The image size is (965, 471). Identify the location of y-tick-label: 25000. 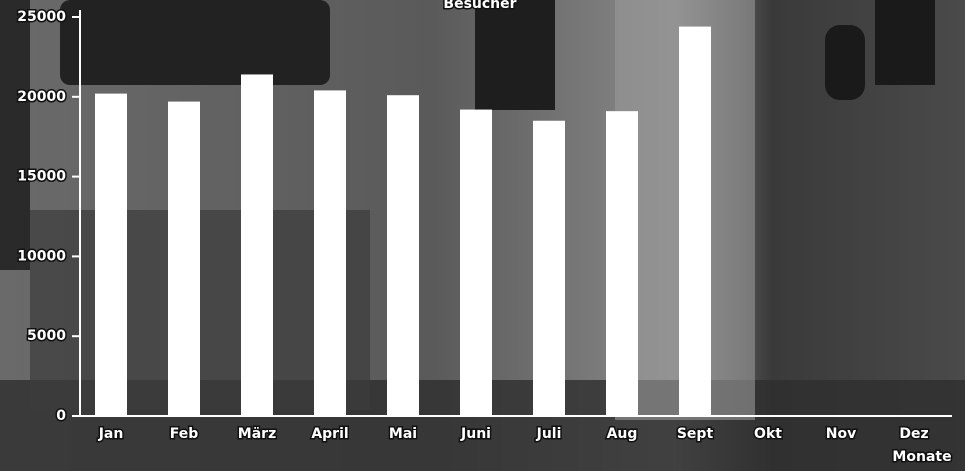
(41, 17).